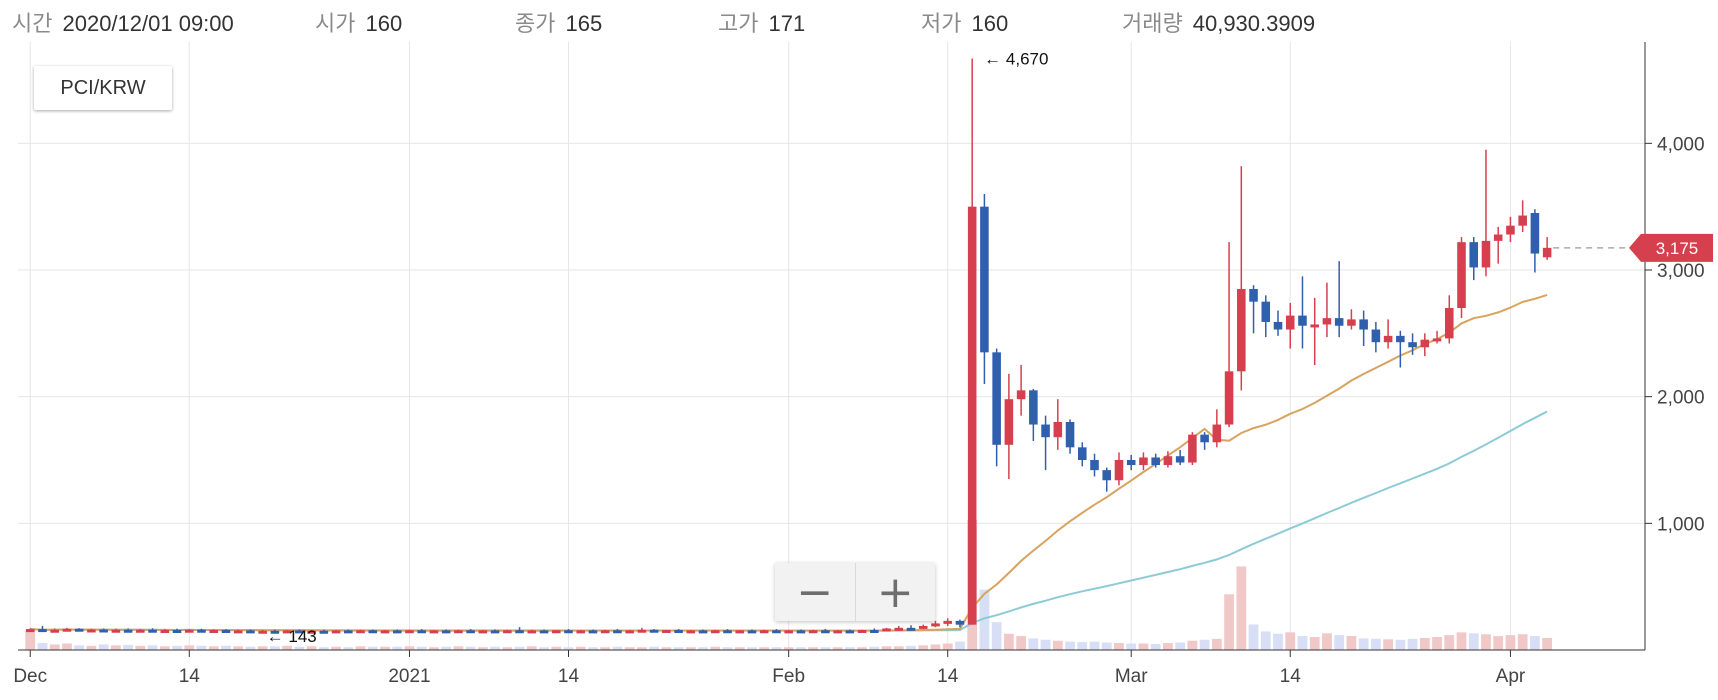 This screenshot has height=700, width=1718. I want to click on x-tick-label: Mar, so click(1131, 676).